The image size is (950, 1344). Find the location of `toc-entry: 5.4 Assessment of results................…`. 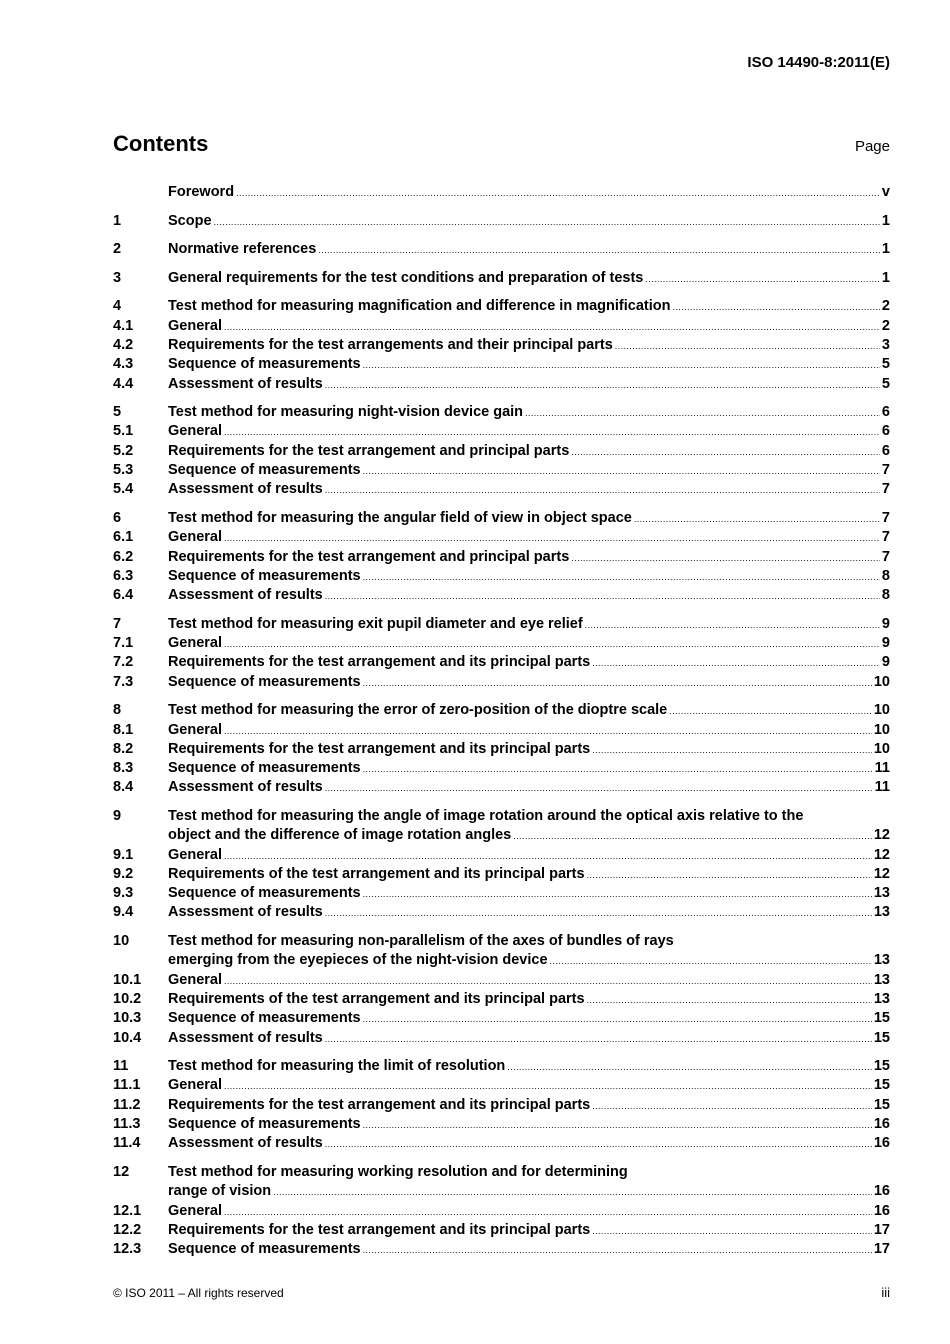

toc-entry: 5.4 Assessment of results................… is located at coordinates (501, 489).